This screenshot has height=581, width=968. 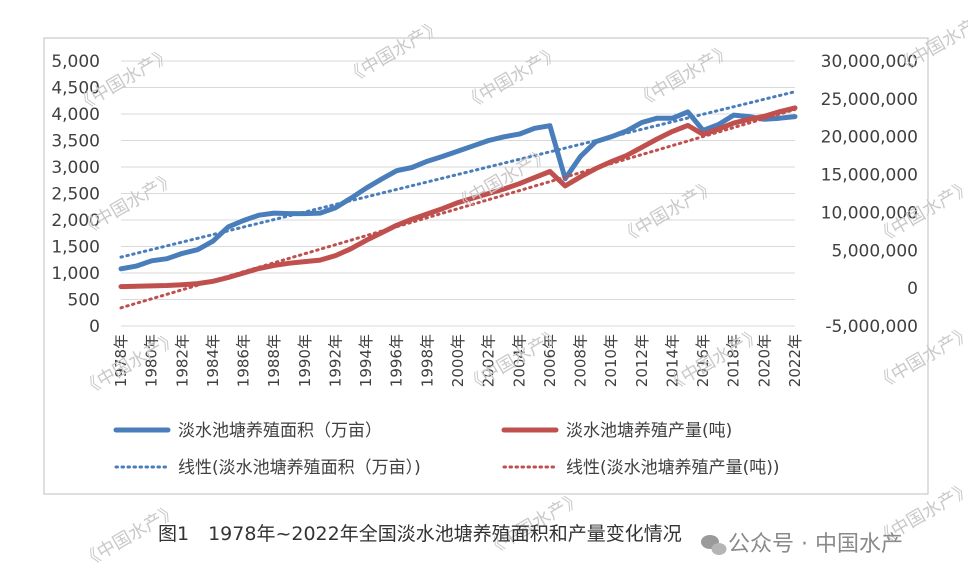 I want to click on left-tick-label: 5,000, so click(x=75, y=62).